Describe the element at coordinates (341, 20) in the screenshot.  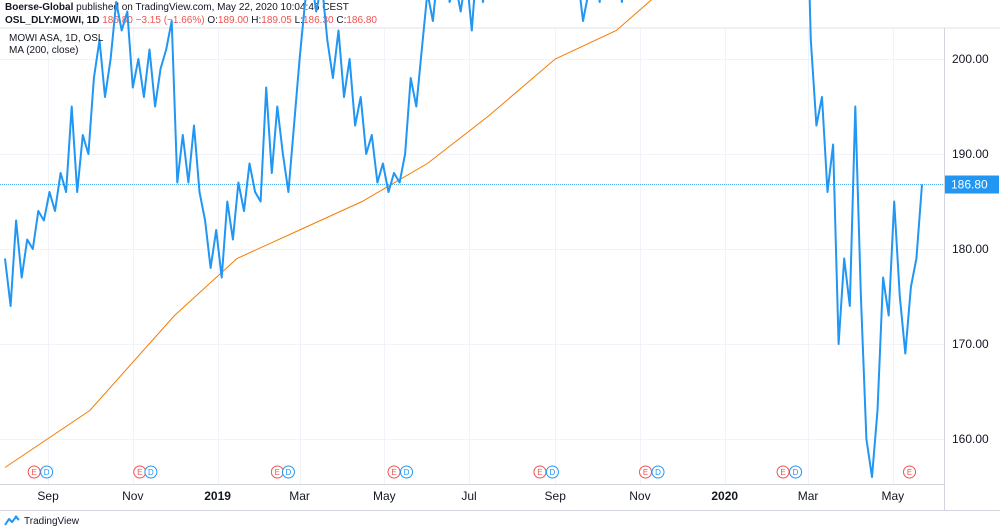
I see `close-label: C:` at that location.